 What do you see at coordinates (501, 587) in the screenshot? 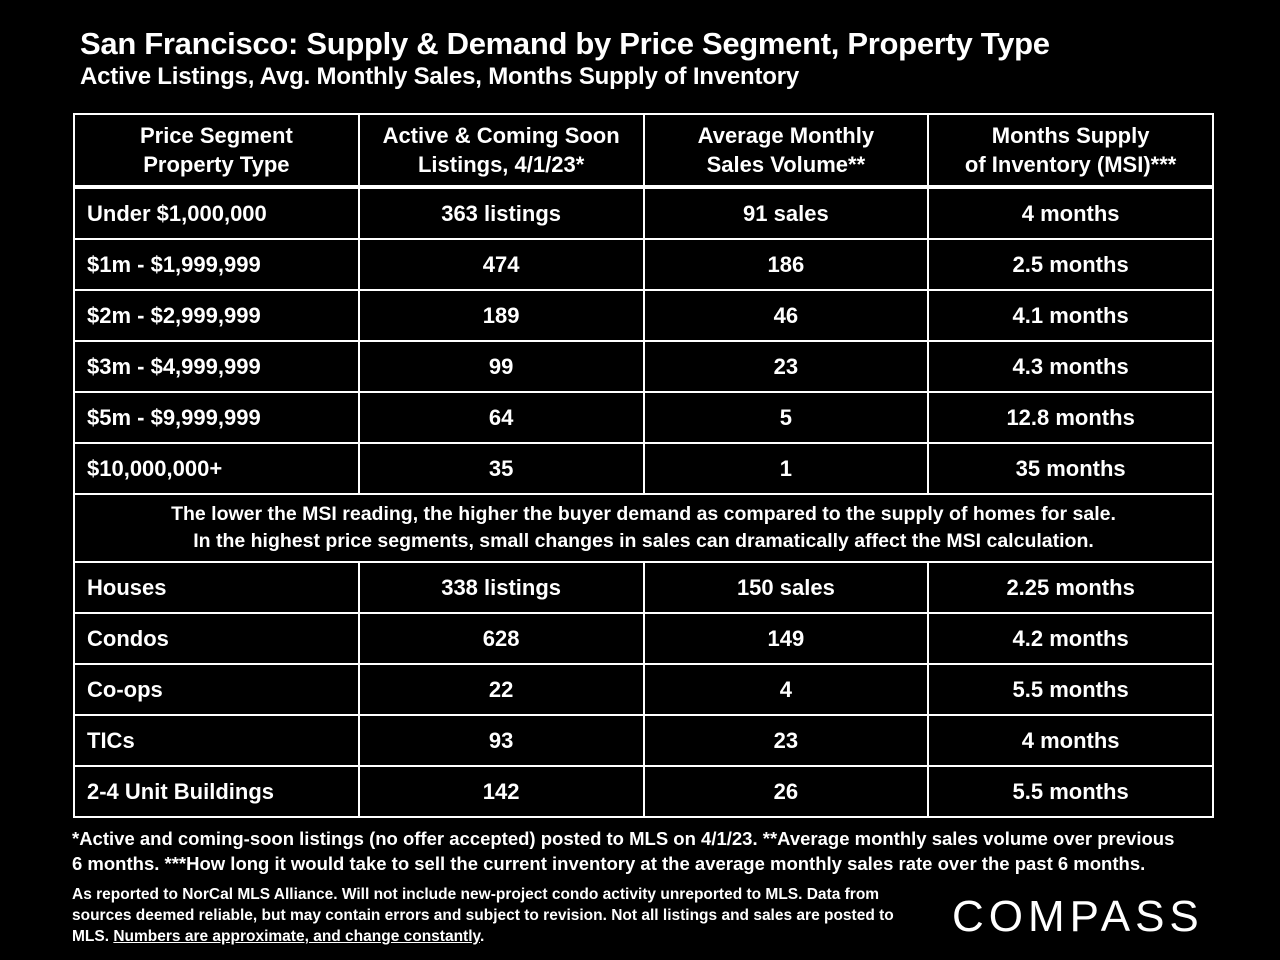
I see `row-listings: 338 listings` at bounding box center [501, 587].